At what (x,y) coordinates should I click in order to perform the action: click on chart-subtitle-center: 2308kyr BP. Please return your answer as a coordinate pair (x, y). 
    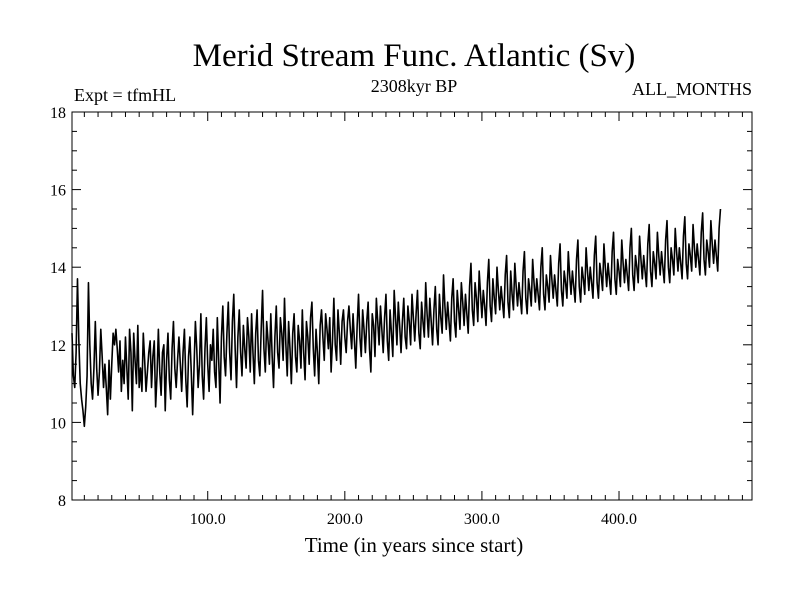
    Looking at the image, I should click on (414, 86).